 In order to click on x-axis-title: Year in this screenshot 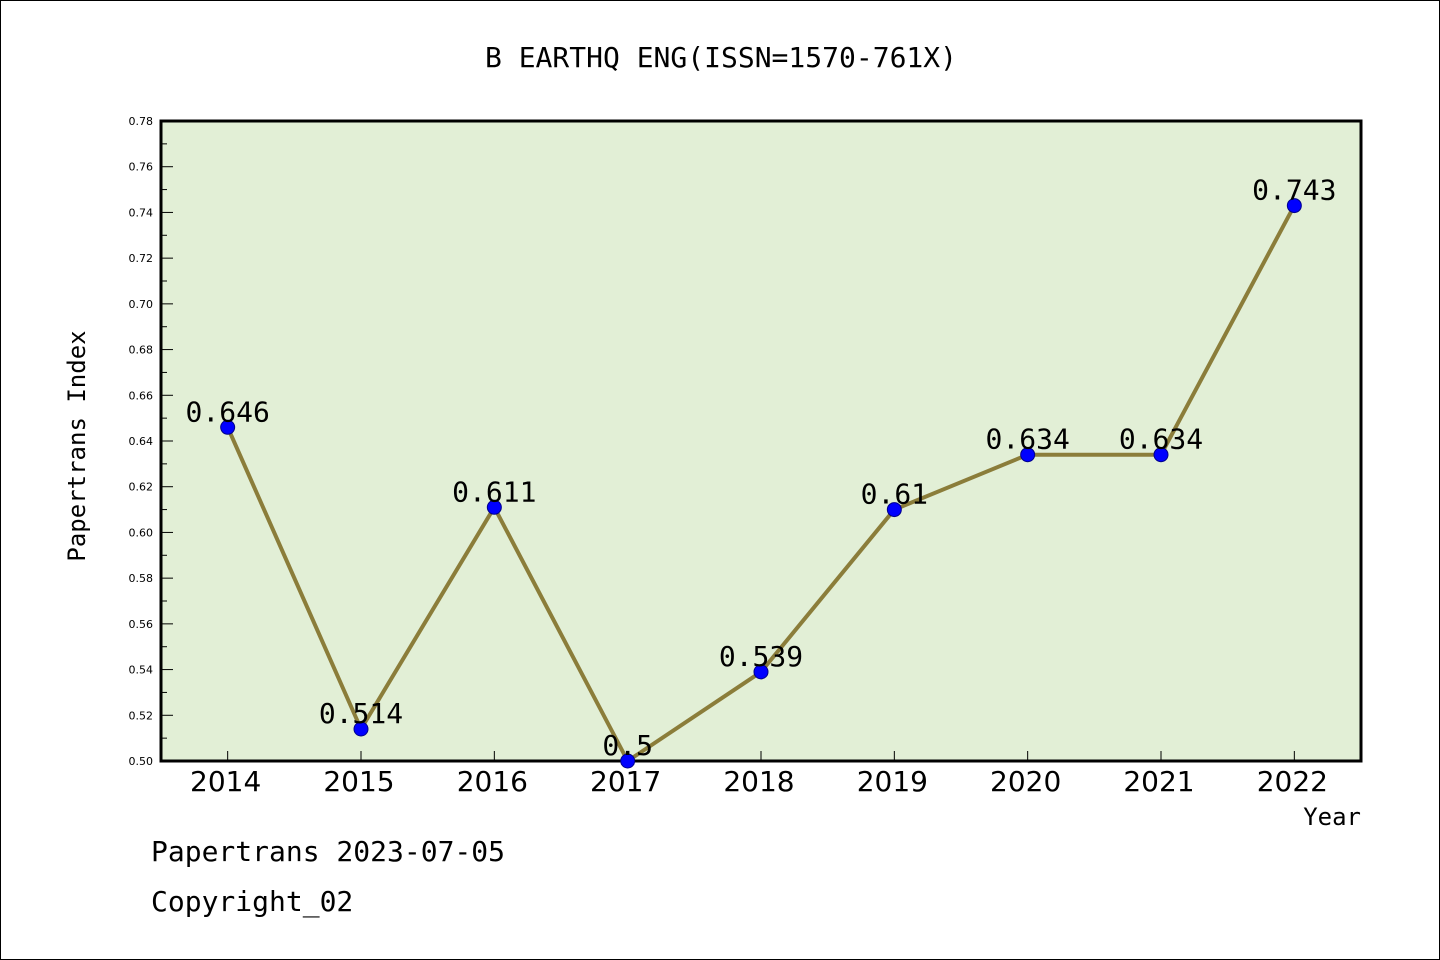, I will do `click(1332, 817)`.